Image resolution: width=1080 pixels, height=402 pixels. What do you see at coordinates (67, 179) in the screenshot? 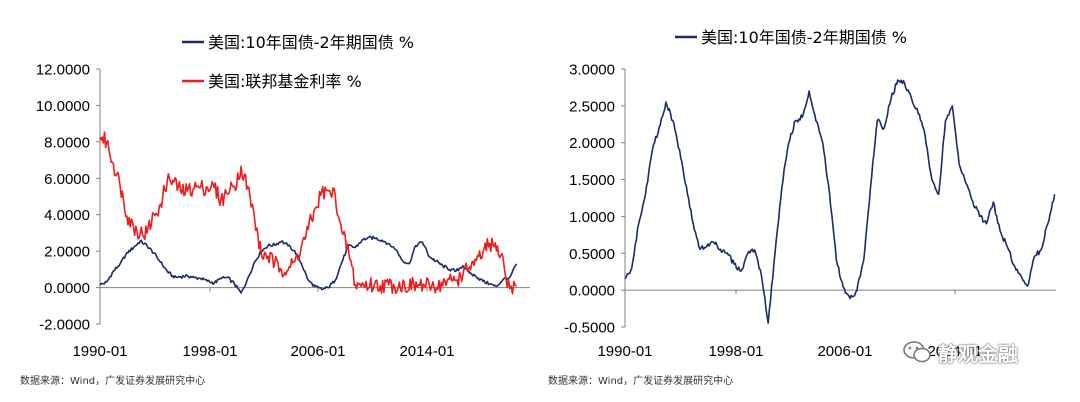
I see `y-tick-label: 6.0000` at bounding box center [67, 179].